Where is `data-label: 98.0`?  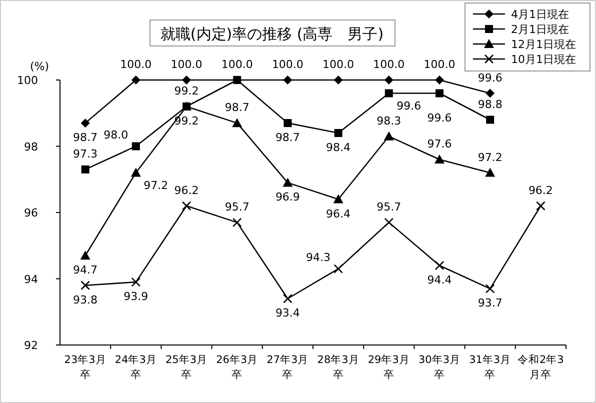
data-label: 98.0 is located at coordinates (116, 135).